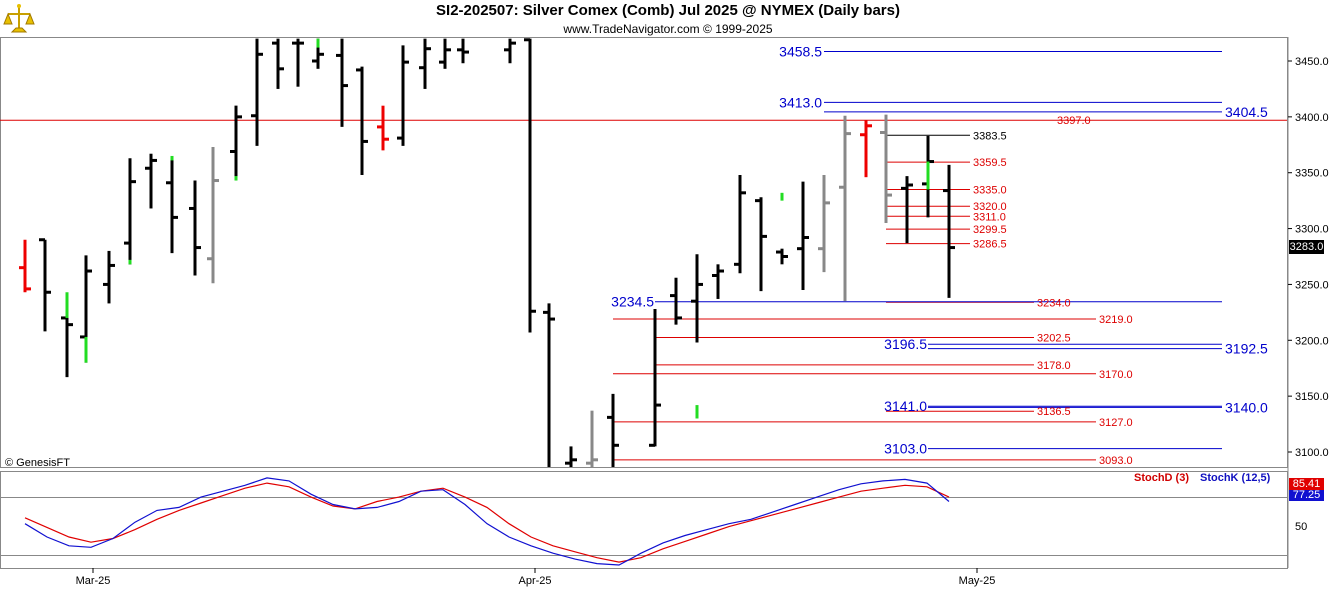 This screenshot has height=591, width=1336. What do you see at coordinates (668, 29) in the screenshot?
I see `chart-subtitle: www.TradeNavigator.com © 1999-2025` at bounding box center [668, 29].